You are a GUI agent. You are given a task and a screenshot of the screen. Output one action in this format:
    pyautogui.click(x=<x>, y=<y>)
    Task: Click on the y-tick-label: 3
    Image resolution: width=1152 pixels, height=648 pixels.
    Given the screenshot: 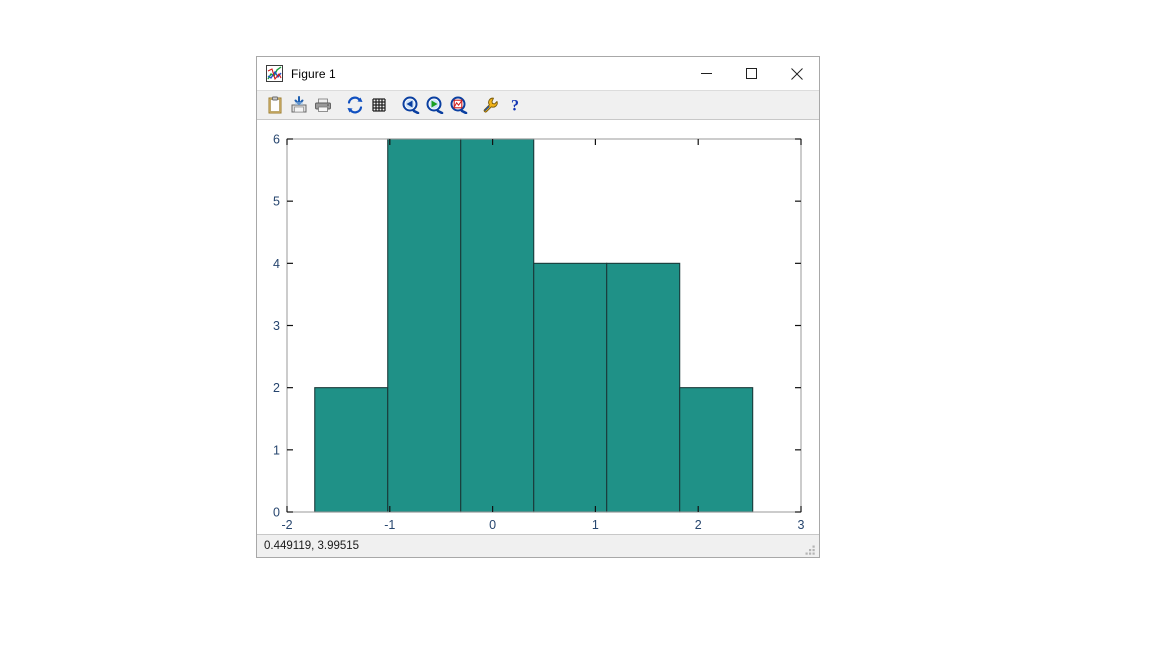 What is the action you would take?
    pyautogui.click(x=276, y=326)
    